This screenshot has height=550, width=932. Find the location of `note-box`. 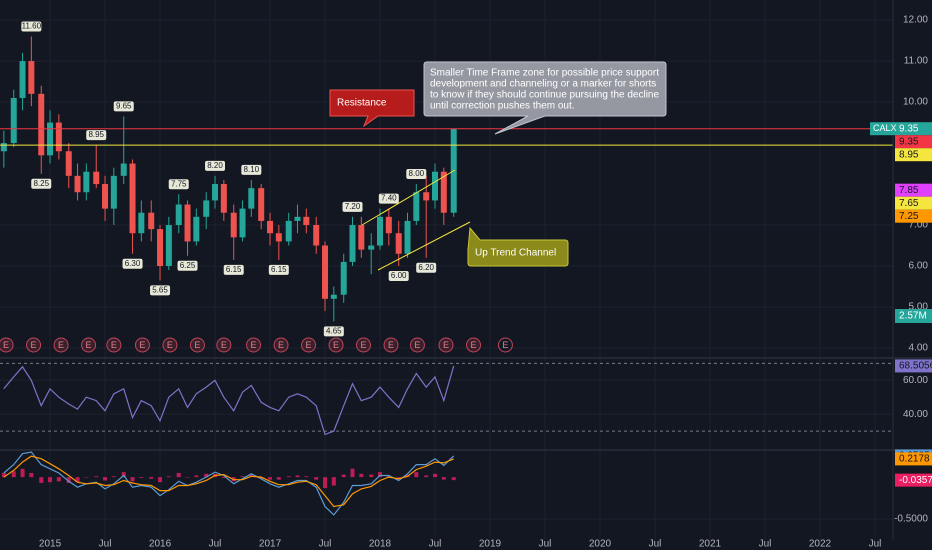

note-box is located at coordinates (372, 108).